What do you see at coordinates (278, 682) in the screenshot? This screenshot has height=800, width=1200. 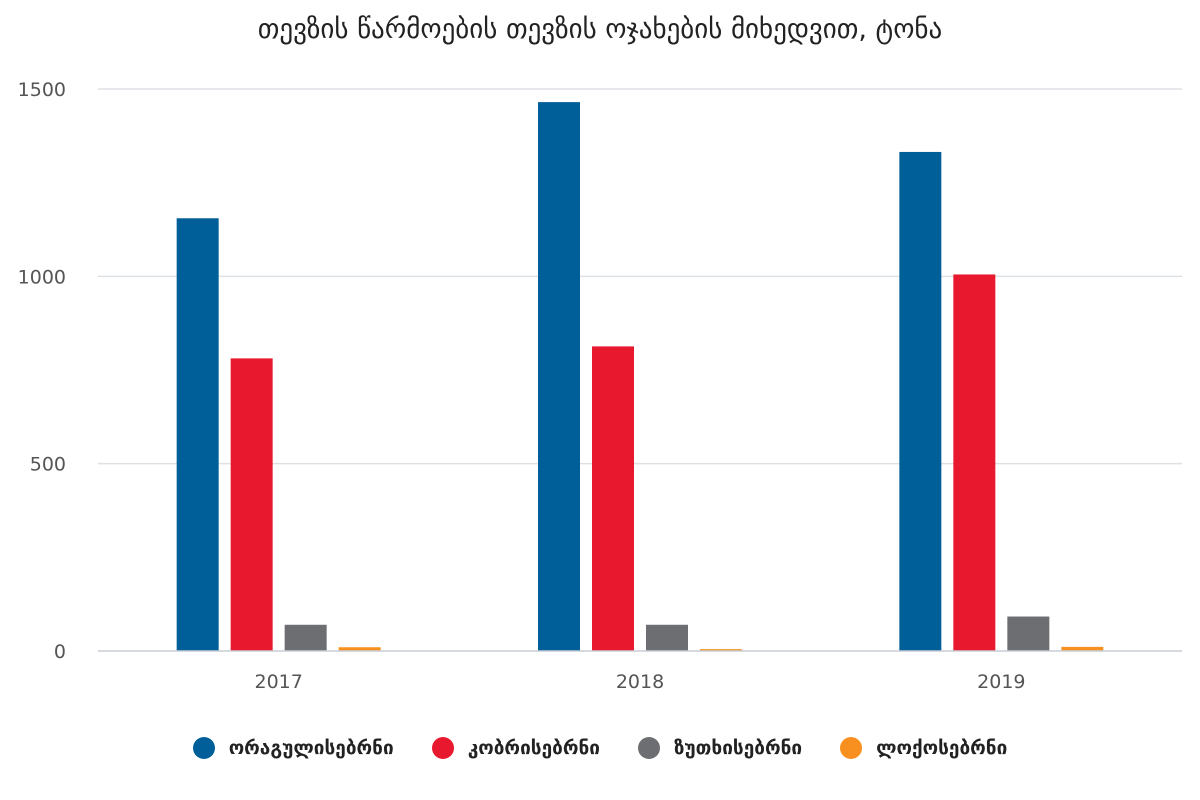 I see `x-tick-label-2017: 2017` at bounding box center [278, 682].